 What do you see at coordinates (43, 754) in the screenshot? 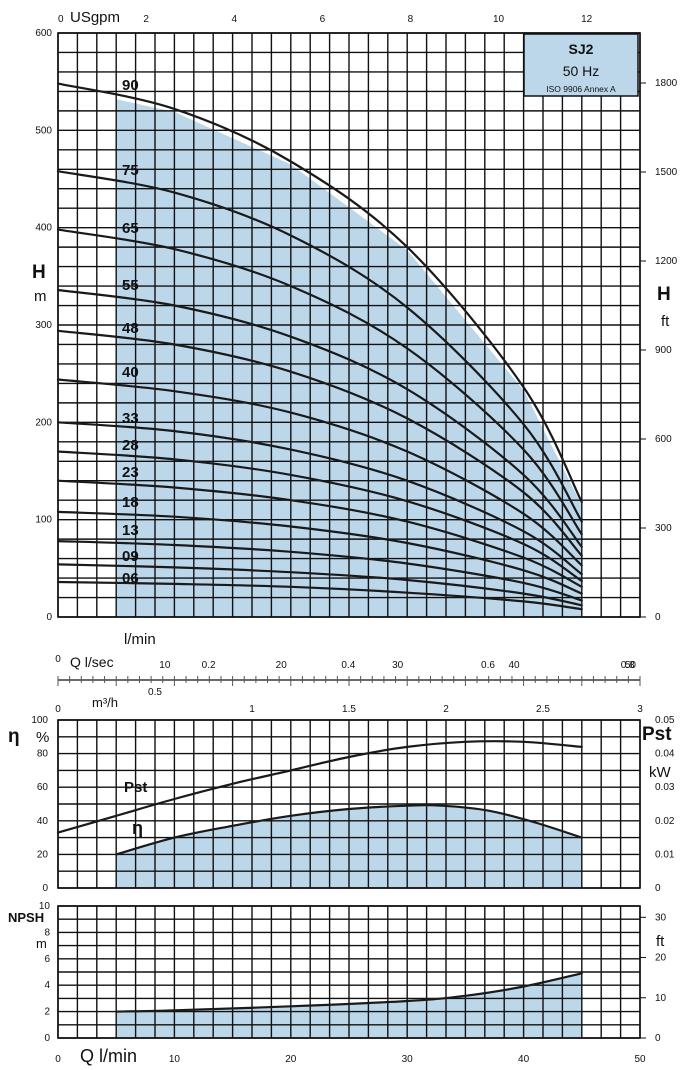
I see `efficiency-ytick: 80` at bounding box center [43, 754].